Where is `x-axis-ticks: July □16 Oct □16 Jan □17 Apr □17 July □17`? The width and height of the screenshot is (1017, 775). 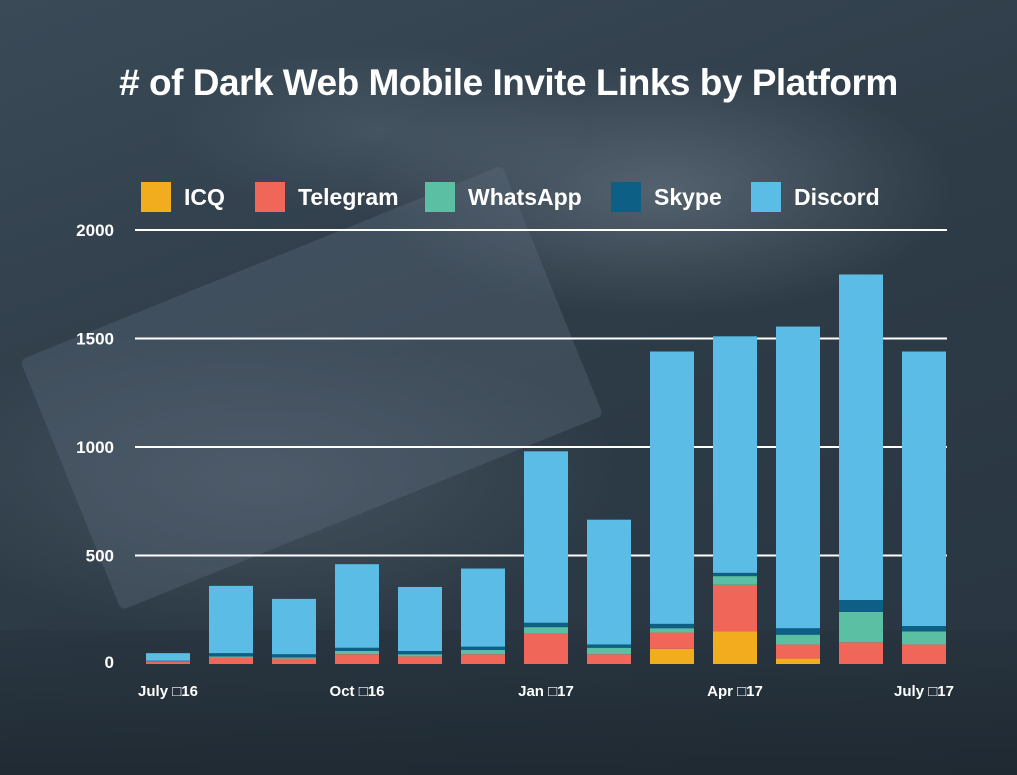 x-axis-ticks: July □16 Oct □16 Jan □17 Apr □17 July □17 is located at coordinates (546, 691).